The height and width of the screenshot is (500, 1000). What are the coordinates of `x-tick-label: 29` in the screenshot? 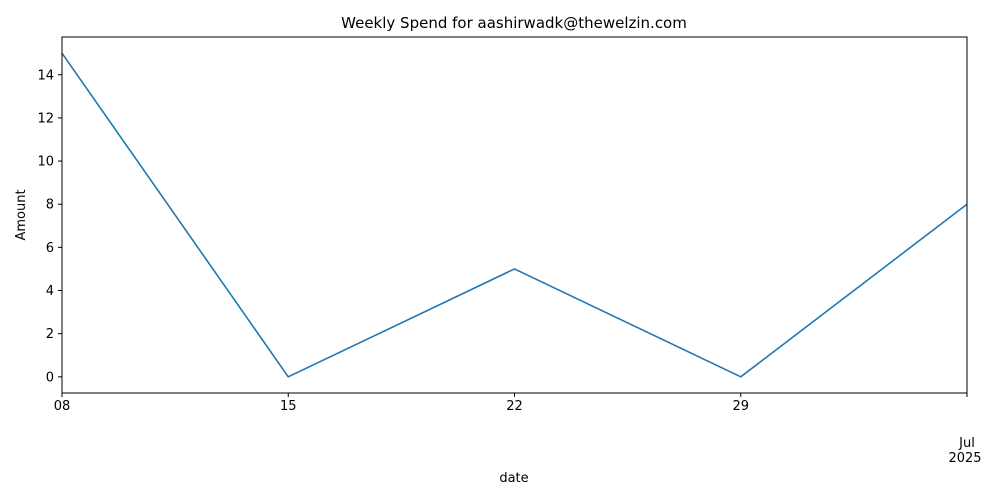 It's located at (740, 406).